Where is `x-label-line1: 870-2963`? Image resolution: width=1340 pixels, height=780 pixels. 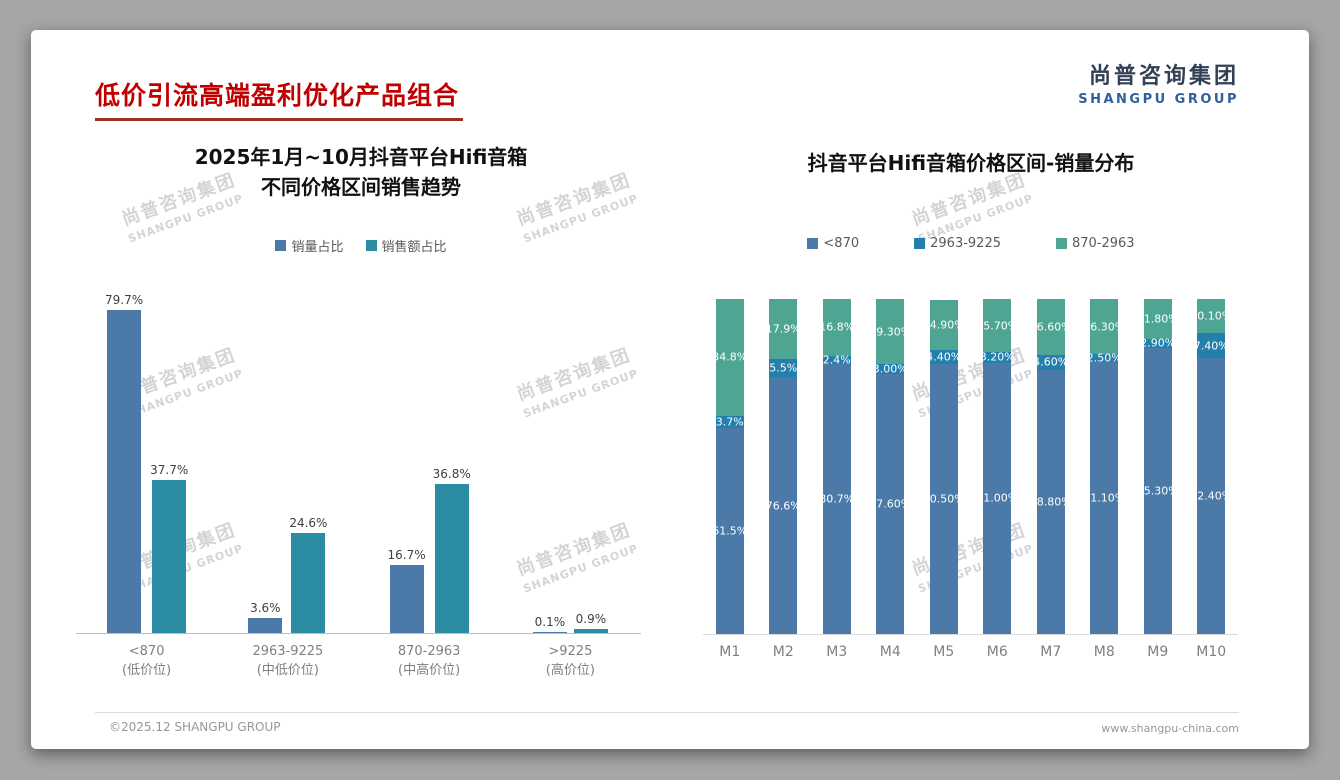
x-label-line1: 870-2963 is located at coordinates (429, 651).